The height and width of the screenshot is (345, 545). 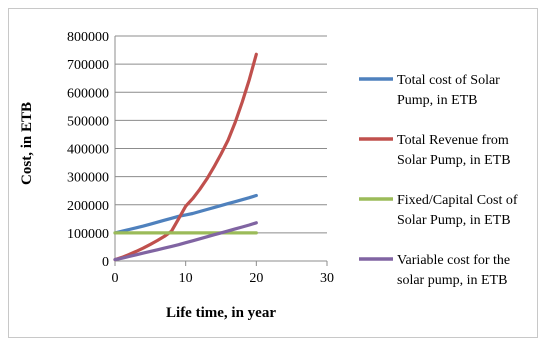 I want to click on legend-label: Variable cost for the solar pump, in ETB, so click(x=453, y=270).